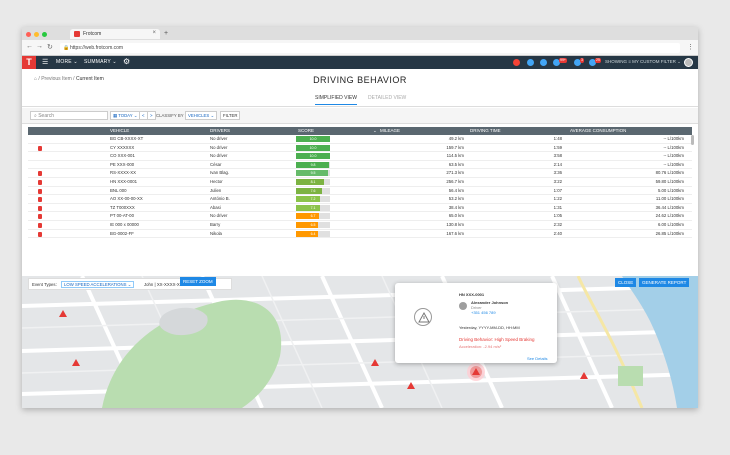 The width and height of the screenshot is (730, 455). What do you see at coordinates (543, 62) in the screenshot?
I see `mail-icon` at bounding box center [543, 62].